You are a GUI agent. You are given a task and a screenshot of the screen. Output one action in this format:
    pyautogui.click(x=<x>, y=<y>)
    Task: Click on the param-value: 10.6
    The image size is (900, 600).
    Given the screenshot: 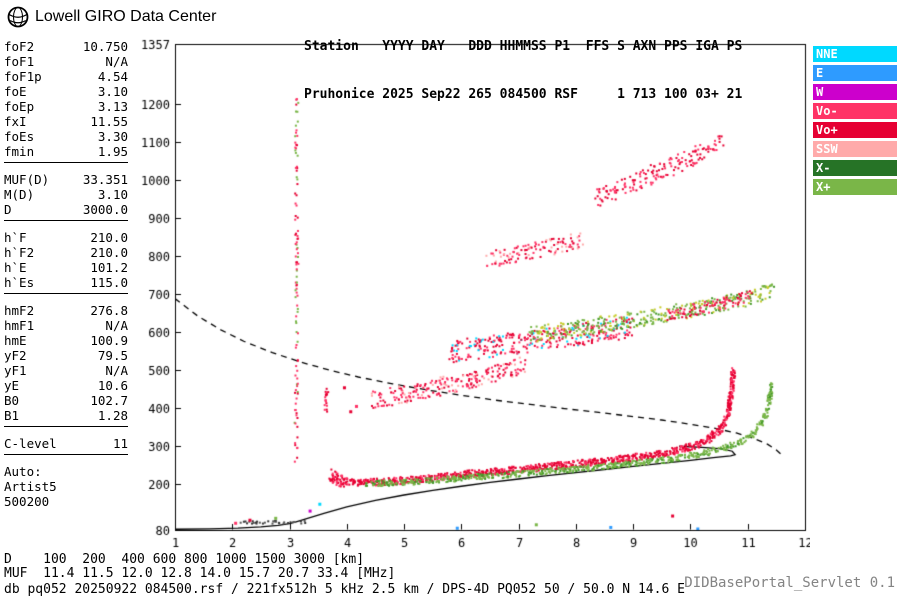 What is the action you would take?
    pyautogui.click(x=112, y=385)
    